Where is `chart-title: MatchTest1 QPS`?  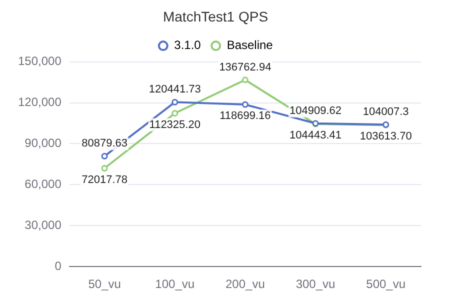
chart-title: MatchTest1 QPS is located at coordinates (215, 16).